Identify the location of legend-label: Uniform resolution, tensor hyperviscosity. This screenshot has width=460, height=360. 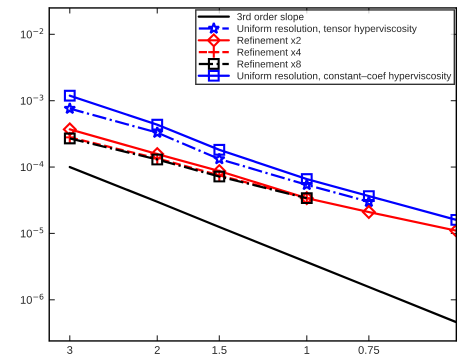
(327, 29).